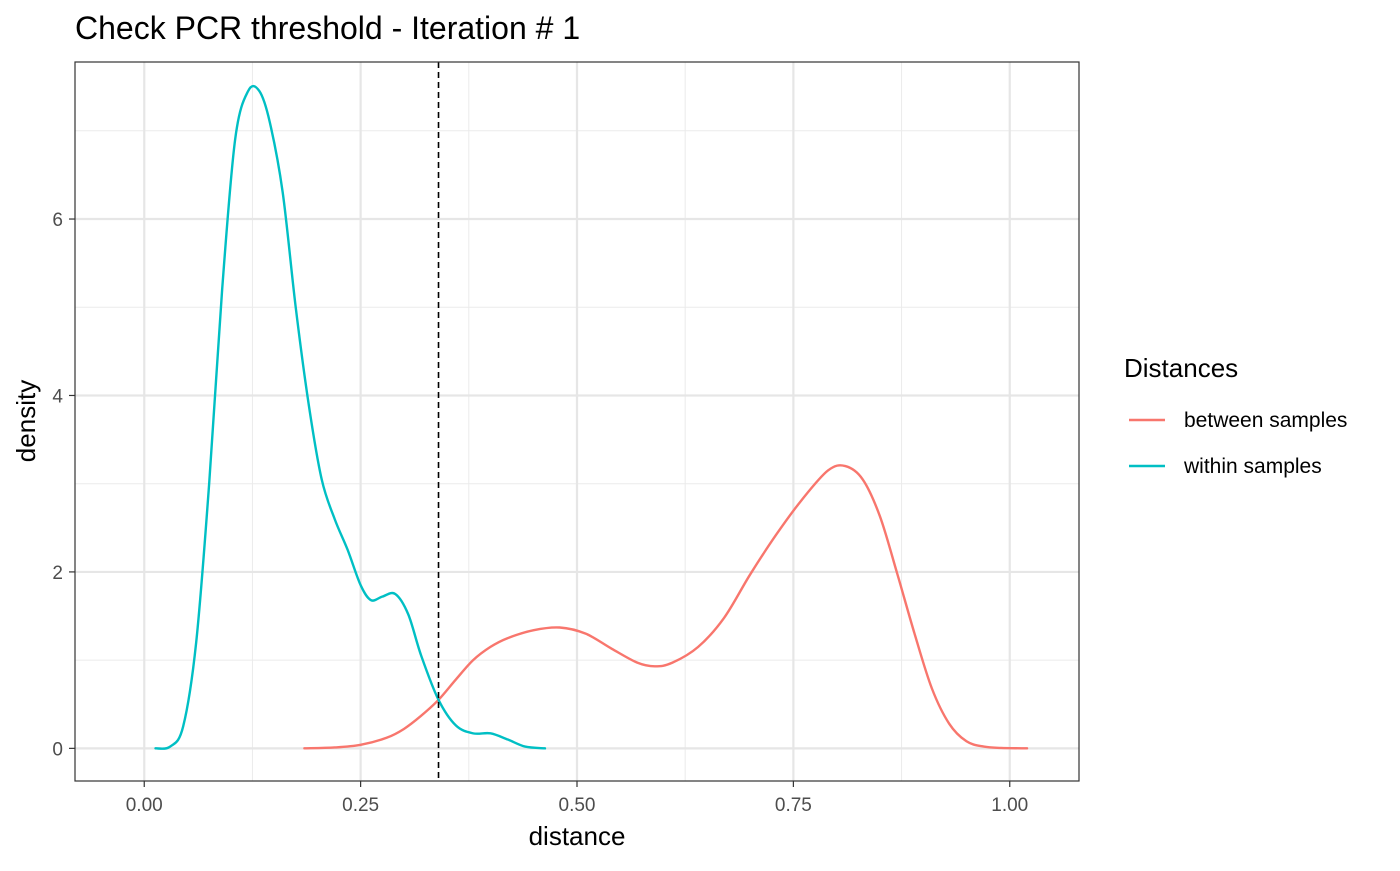  Describe the element at coordinates (57, 220) in the screenshot. I see `y-tick-label: 6` at that location.